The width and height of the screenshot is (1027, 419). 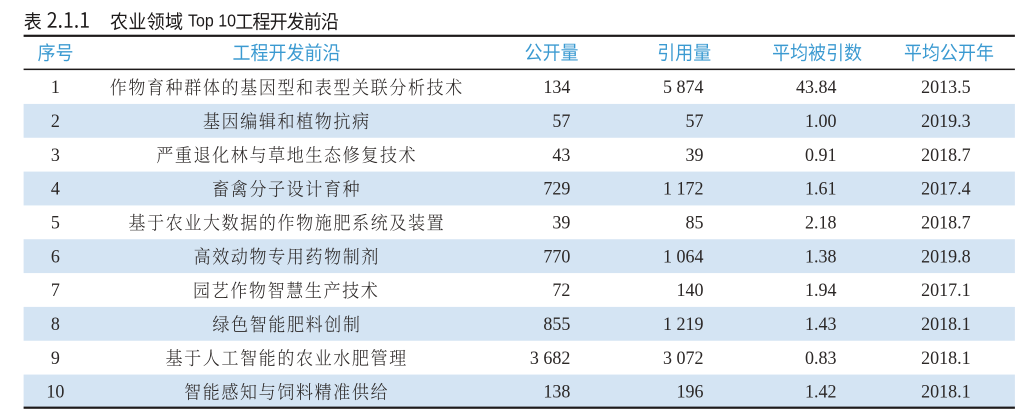 I want to click on svg-text: 3 682, so click(x=550, y=358).